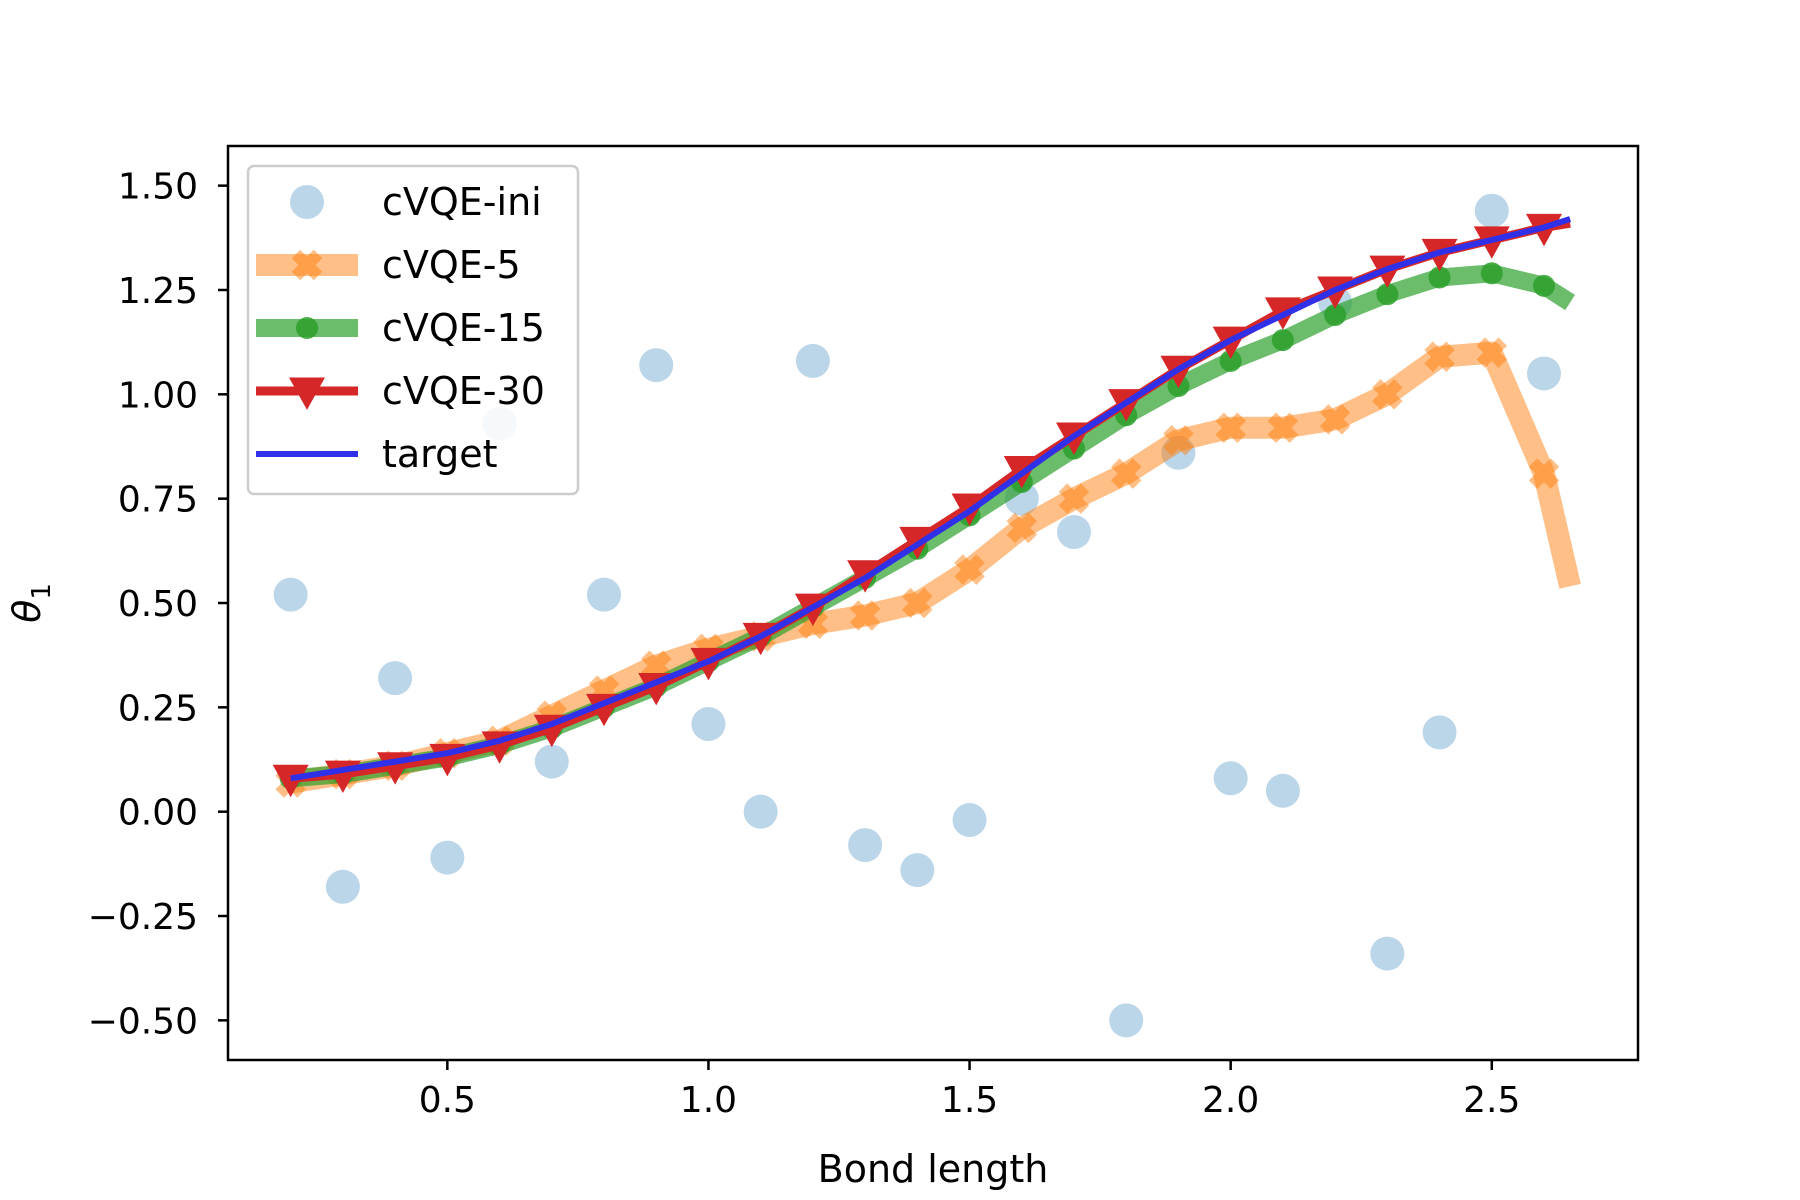 The width and height of the screenshot is (1800, 1200). I want to click on legend-entry-cvqe-5: cVQE-5, so click(388, 265).